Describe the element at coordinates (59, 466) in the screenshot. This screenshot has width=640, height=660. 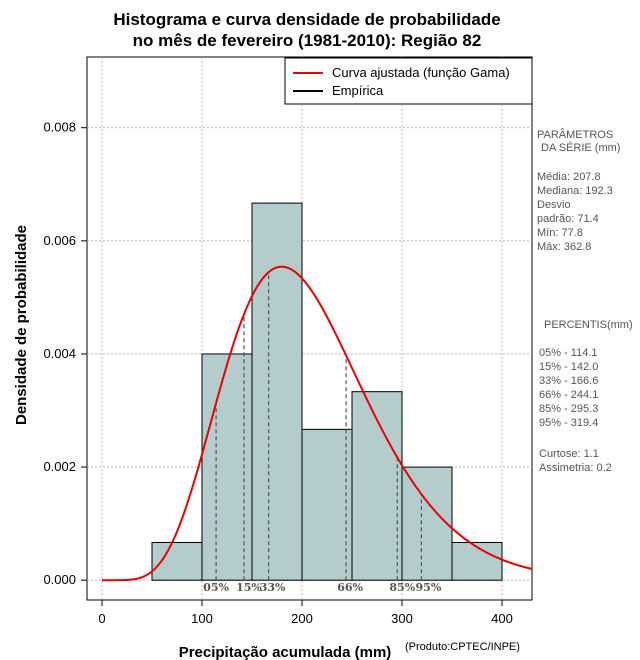
I see `y-tick-label: 0.002` at that location.